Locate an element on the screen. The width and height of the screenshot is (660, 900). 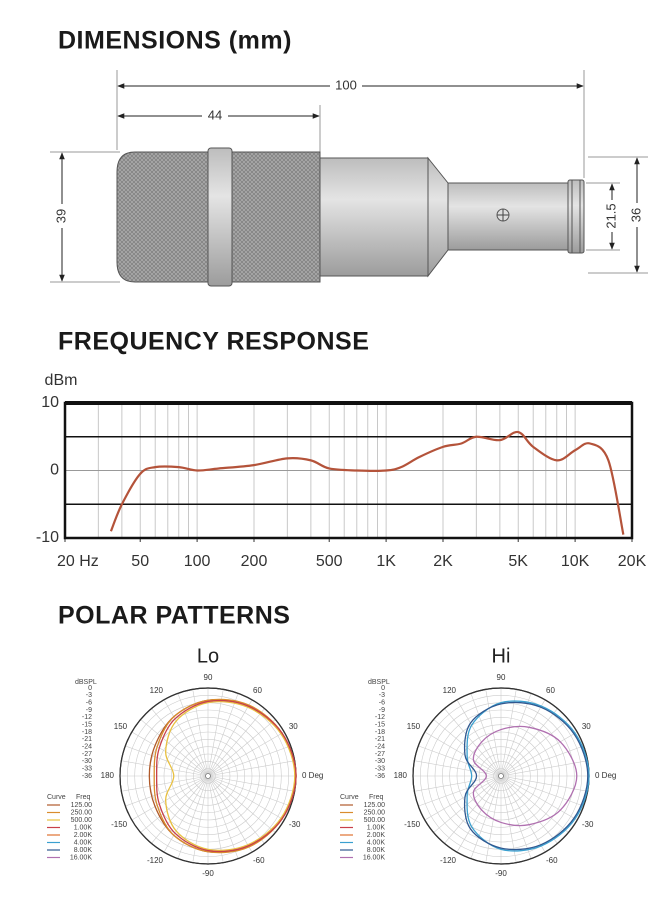
x-tick-label: 20 Hz is located at coordinates (78, 561).